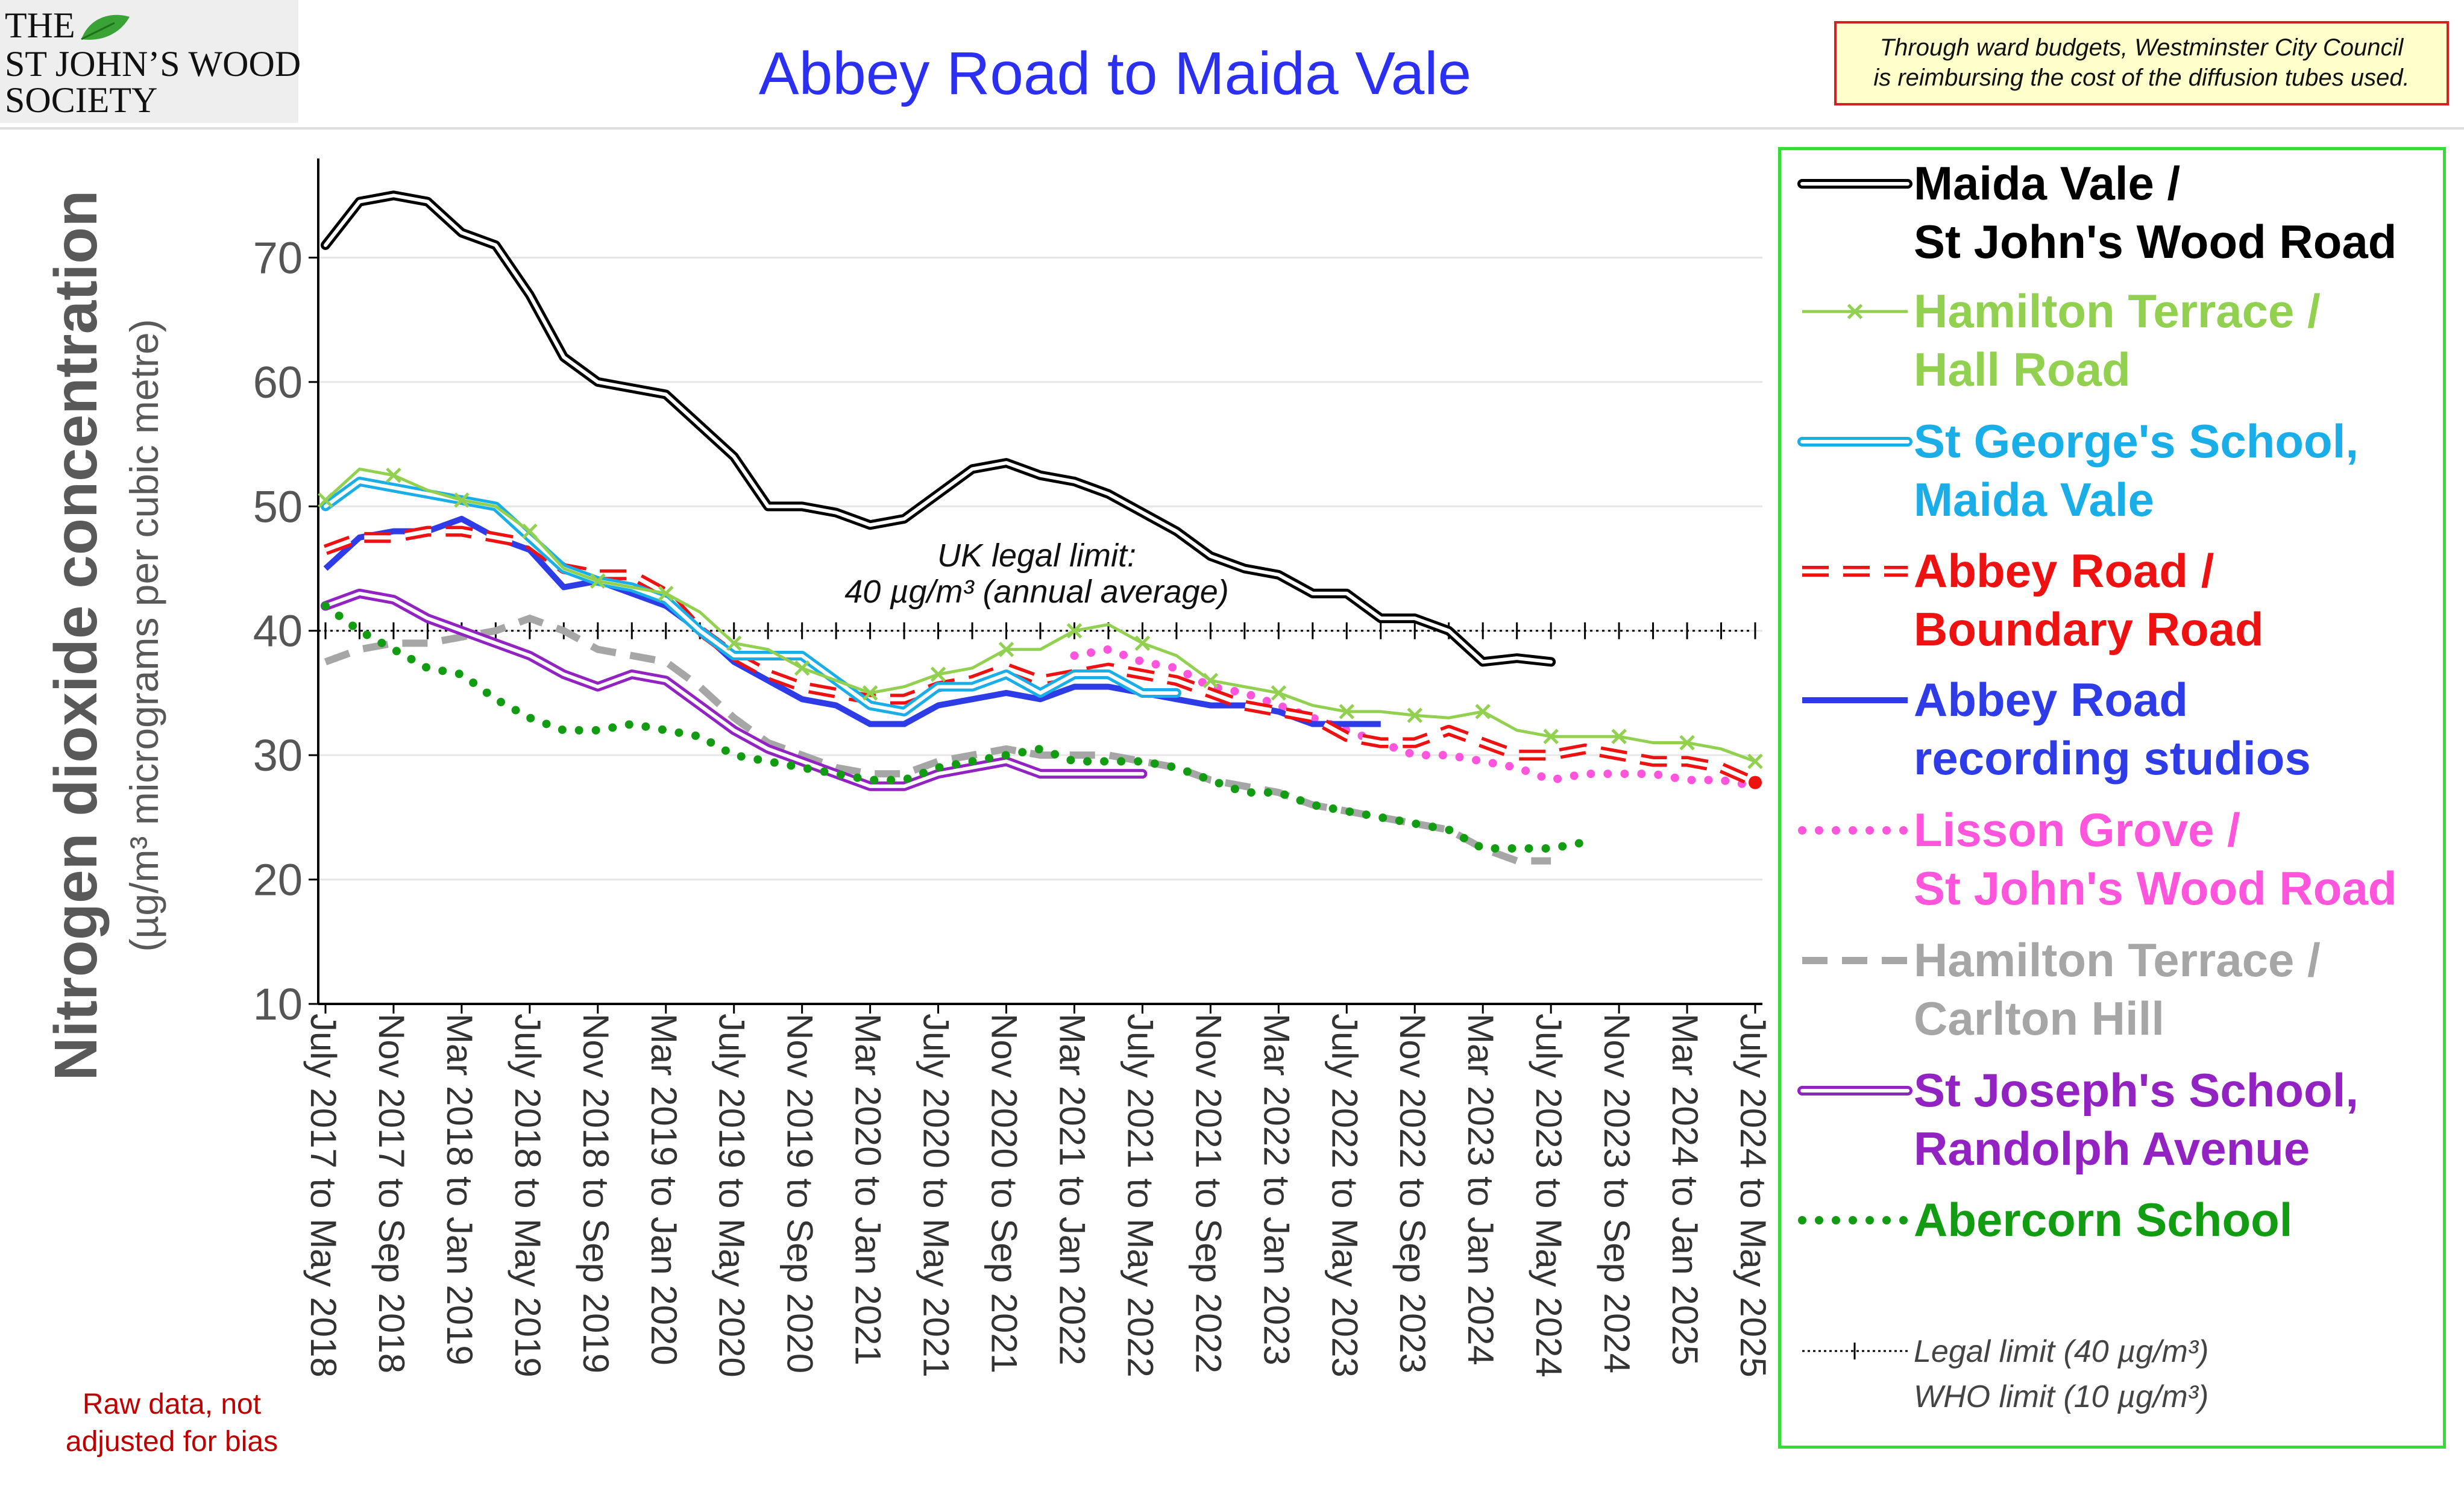  What do you see at coordinates (391, 1193) in the screenshot?
I see `x-tick-label: Nov 2017 to Sep 2018` at bounding box center [391, 1193].